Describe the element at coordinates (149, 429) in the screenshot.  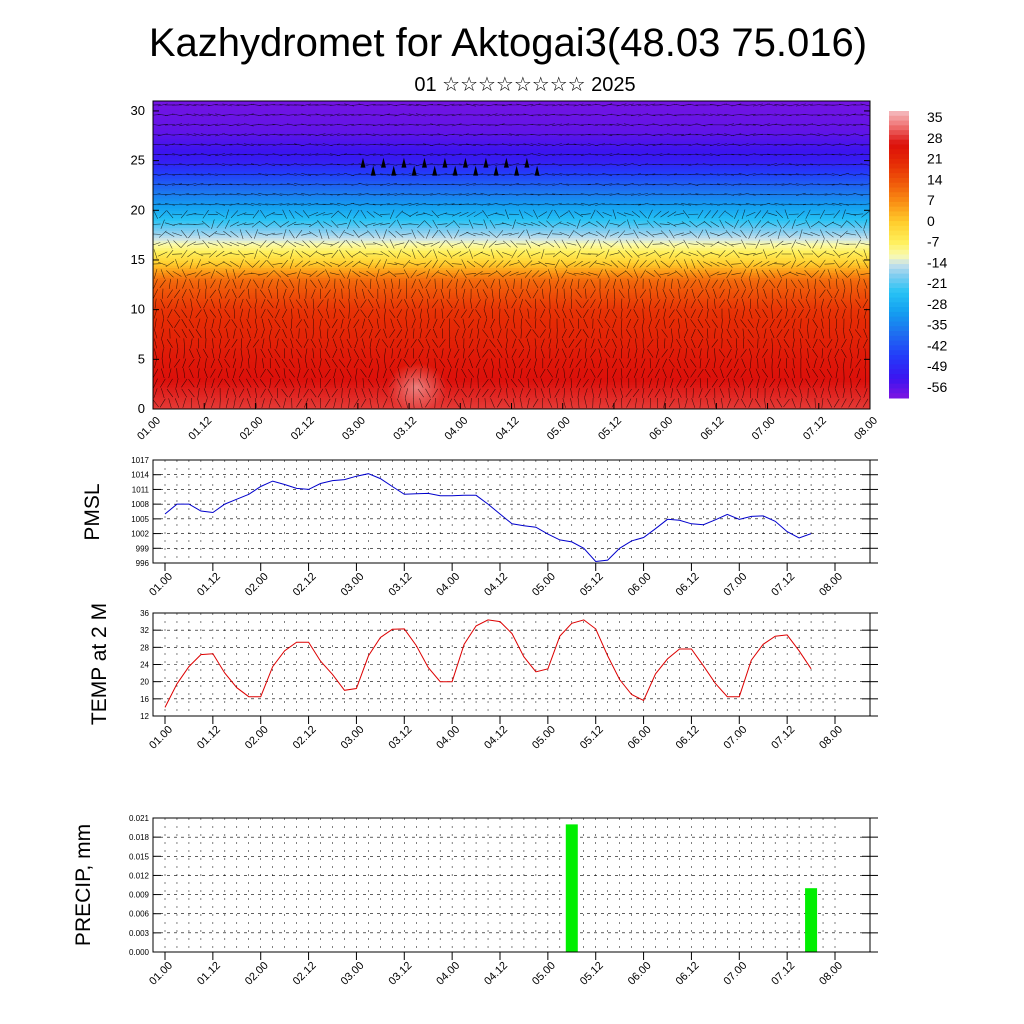
I see `x-tick-label: 01.00` at that location.